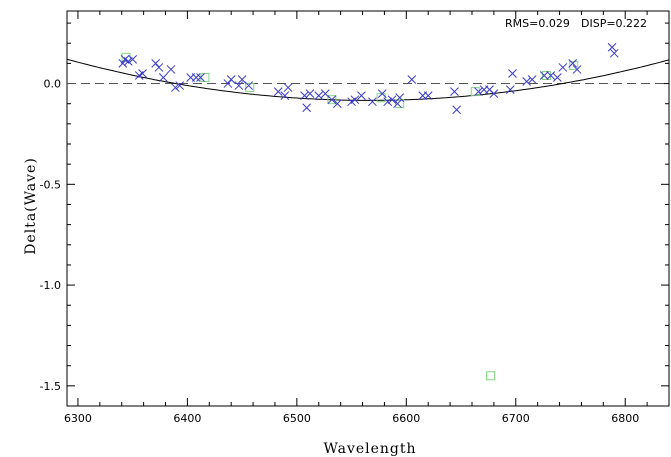 The height and width of the screenshot is (457, 671). Describe the element at coordinates (297, 418) in the screenshot. I see `x-tick-label: 6500` at that location.